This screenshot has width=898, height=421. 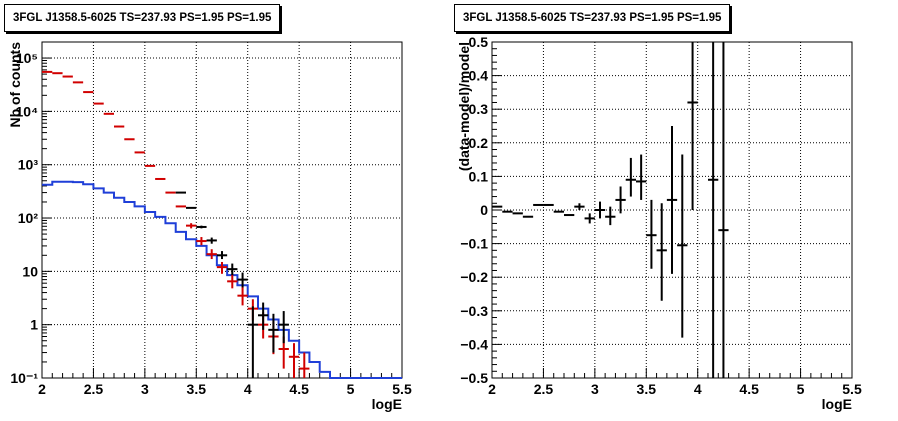 I want to click on y-tick-label: −0.2, so click(x=474, y=277).